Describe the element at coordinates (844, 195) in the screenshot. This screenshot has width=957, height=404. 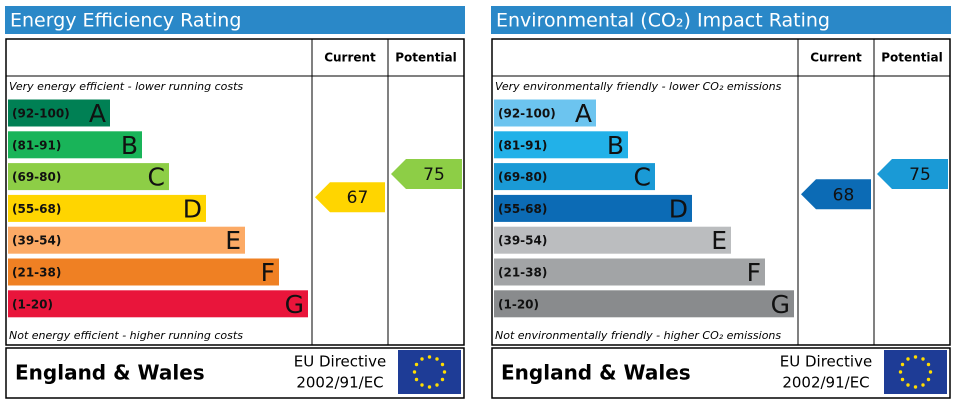
I see `rating-value: 68` at that location.